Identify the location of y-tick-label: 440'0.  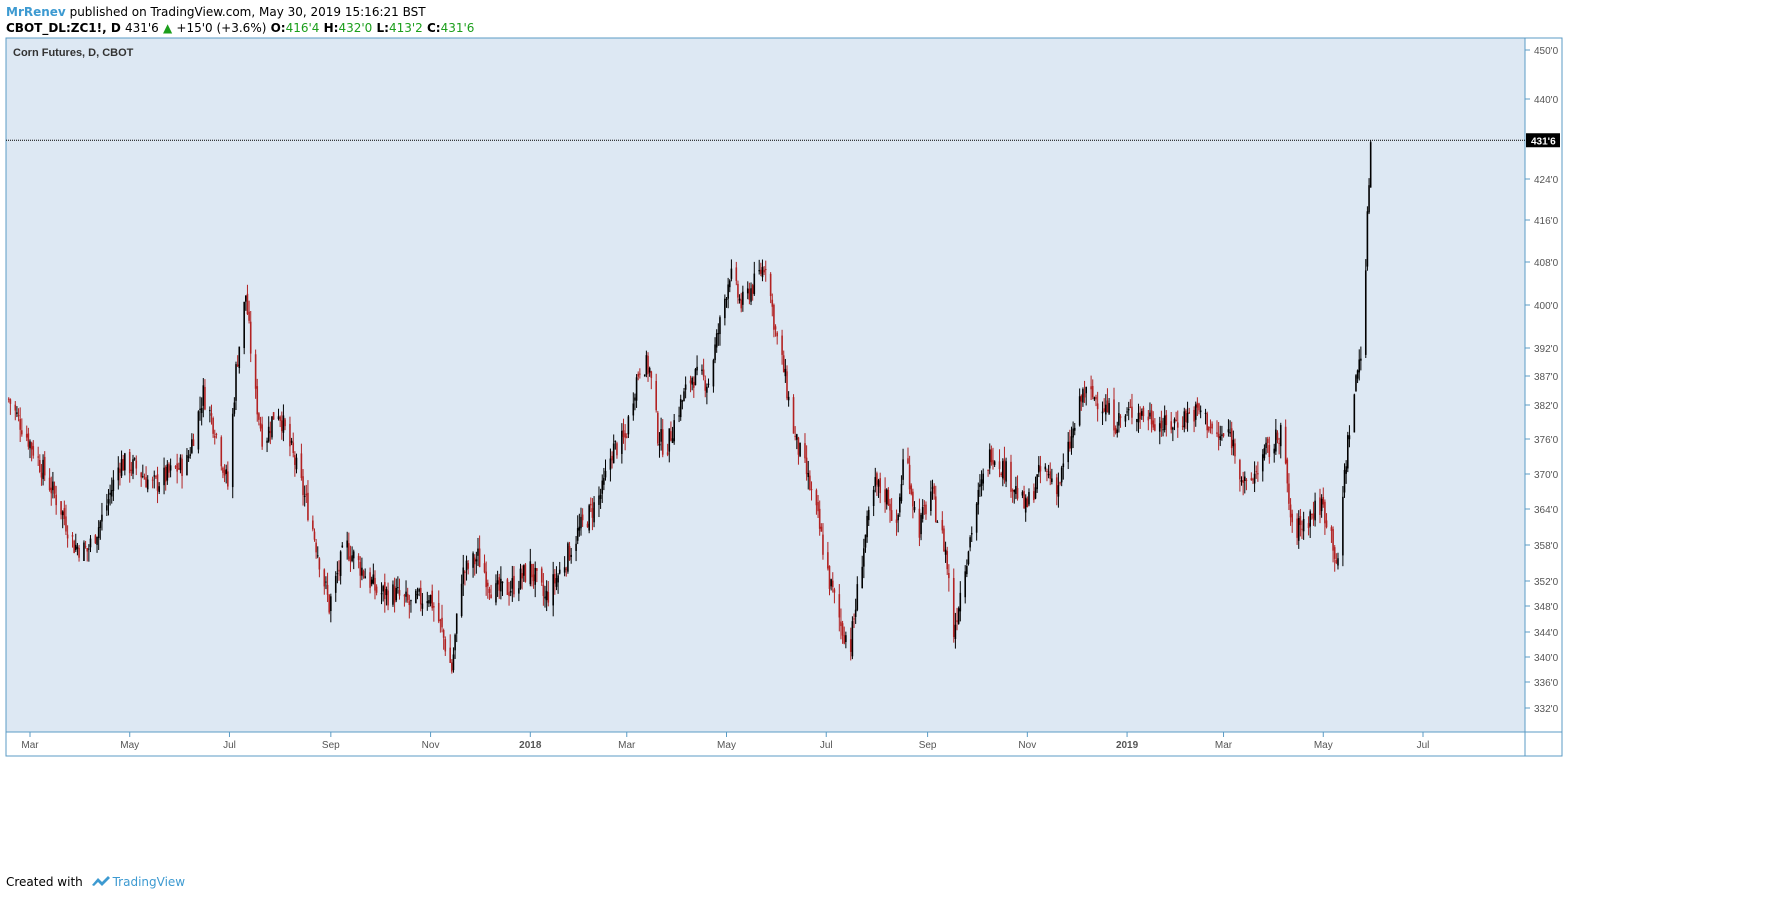
(1546, 100).